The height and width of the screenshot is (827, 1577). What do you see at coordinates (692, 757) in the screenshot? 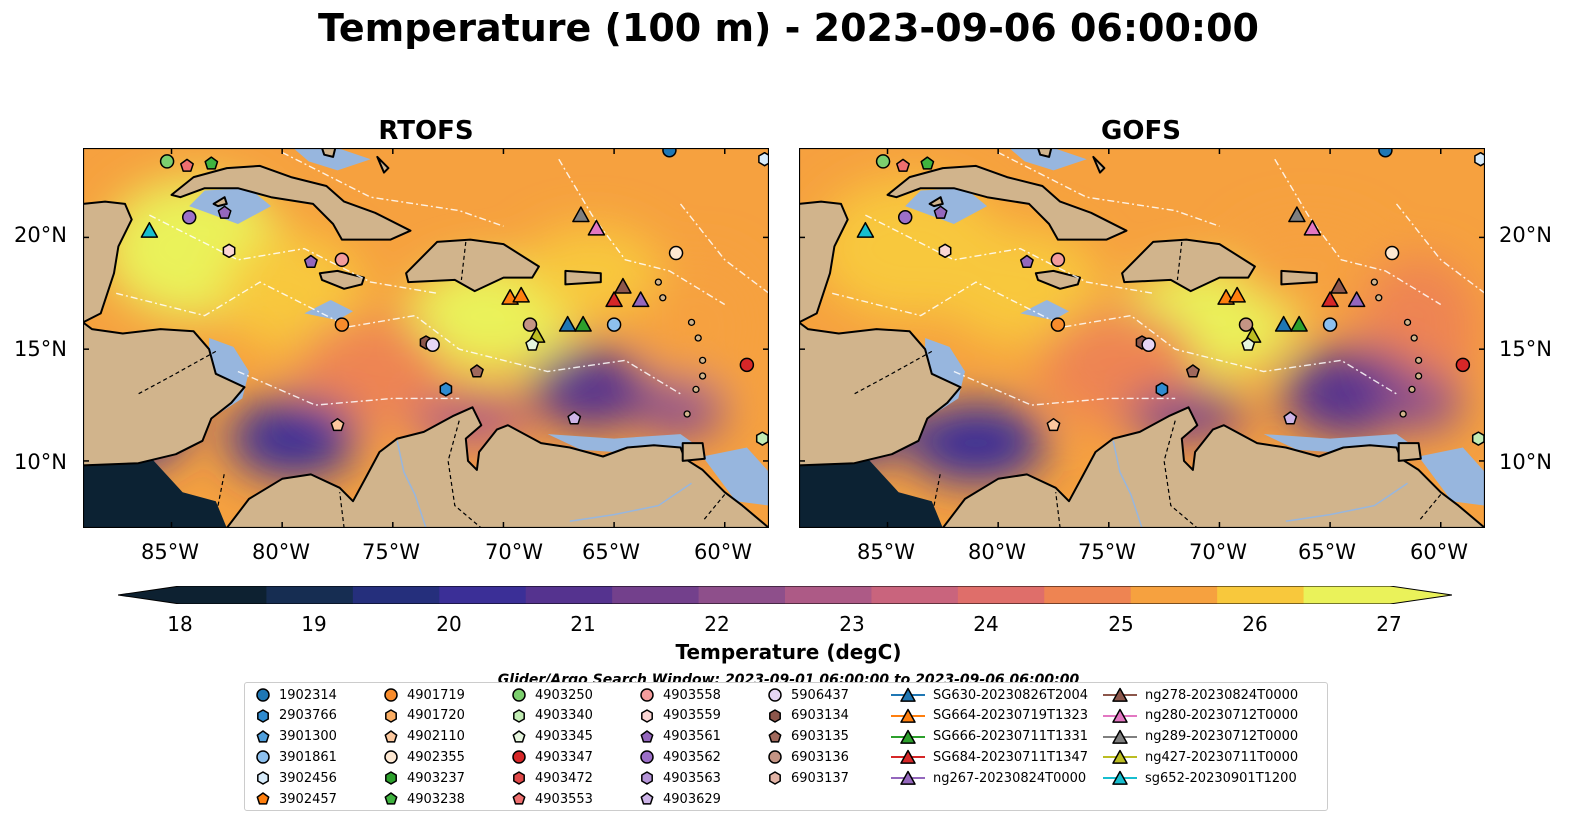
I see `legend-label: 4903562` at bounding box center [692, 757].